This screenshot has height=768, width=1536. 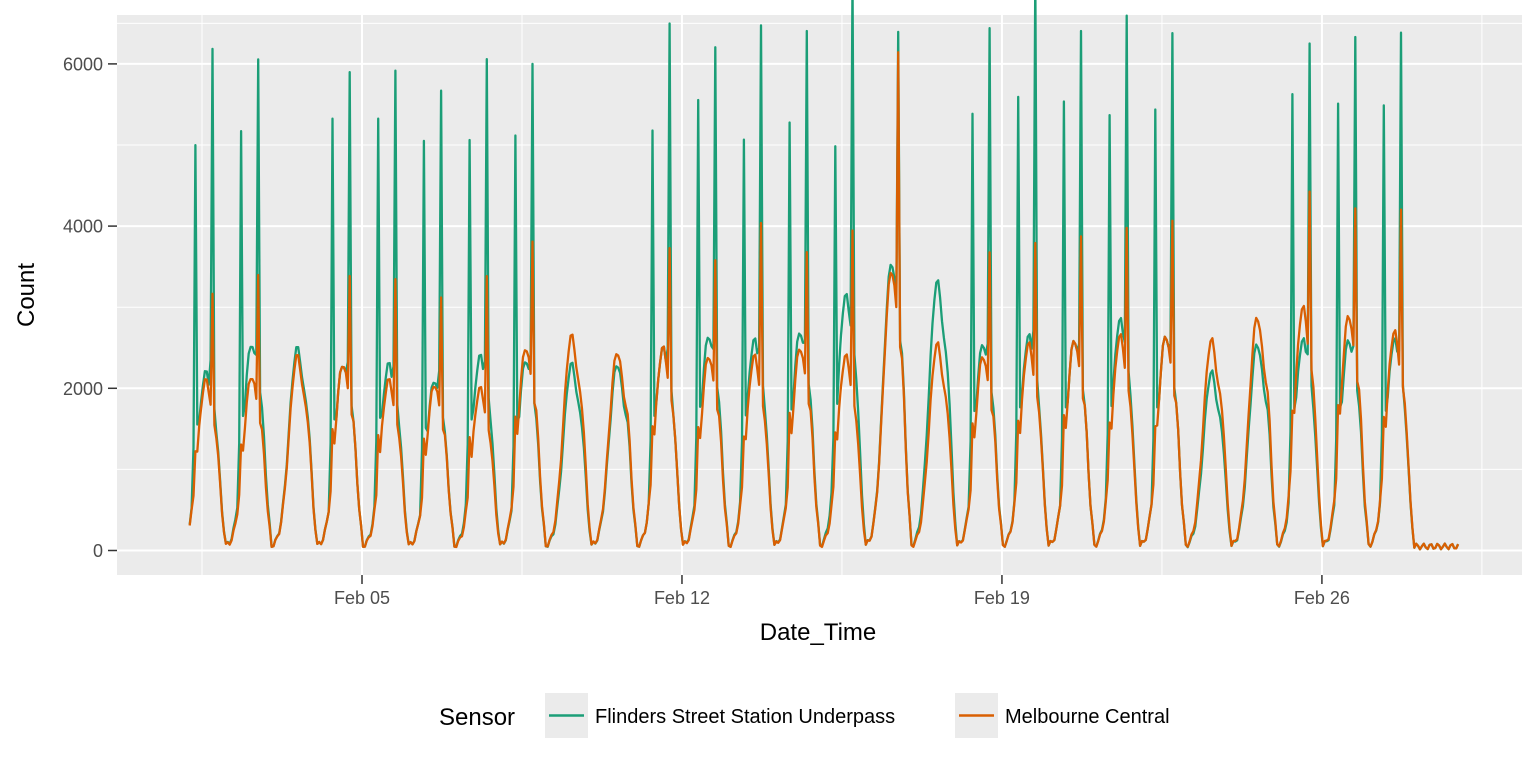 I want to click on x-tick-label: Feb 26, so click(x=1322, y=598).